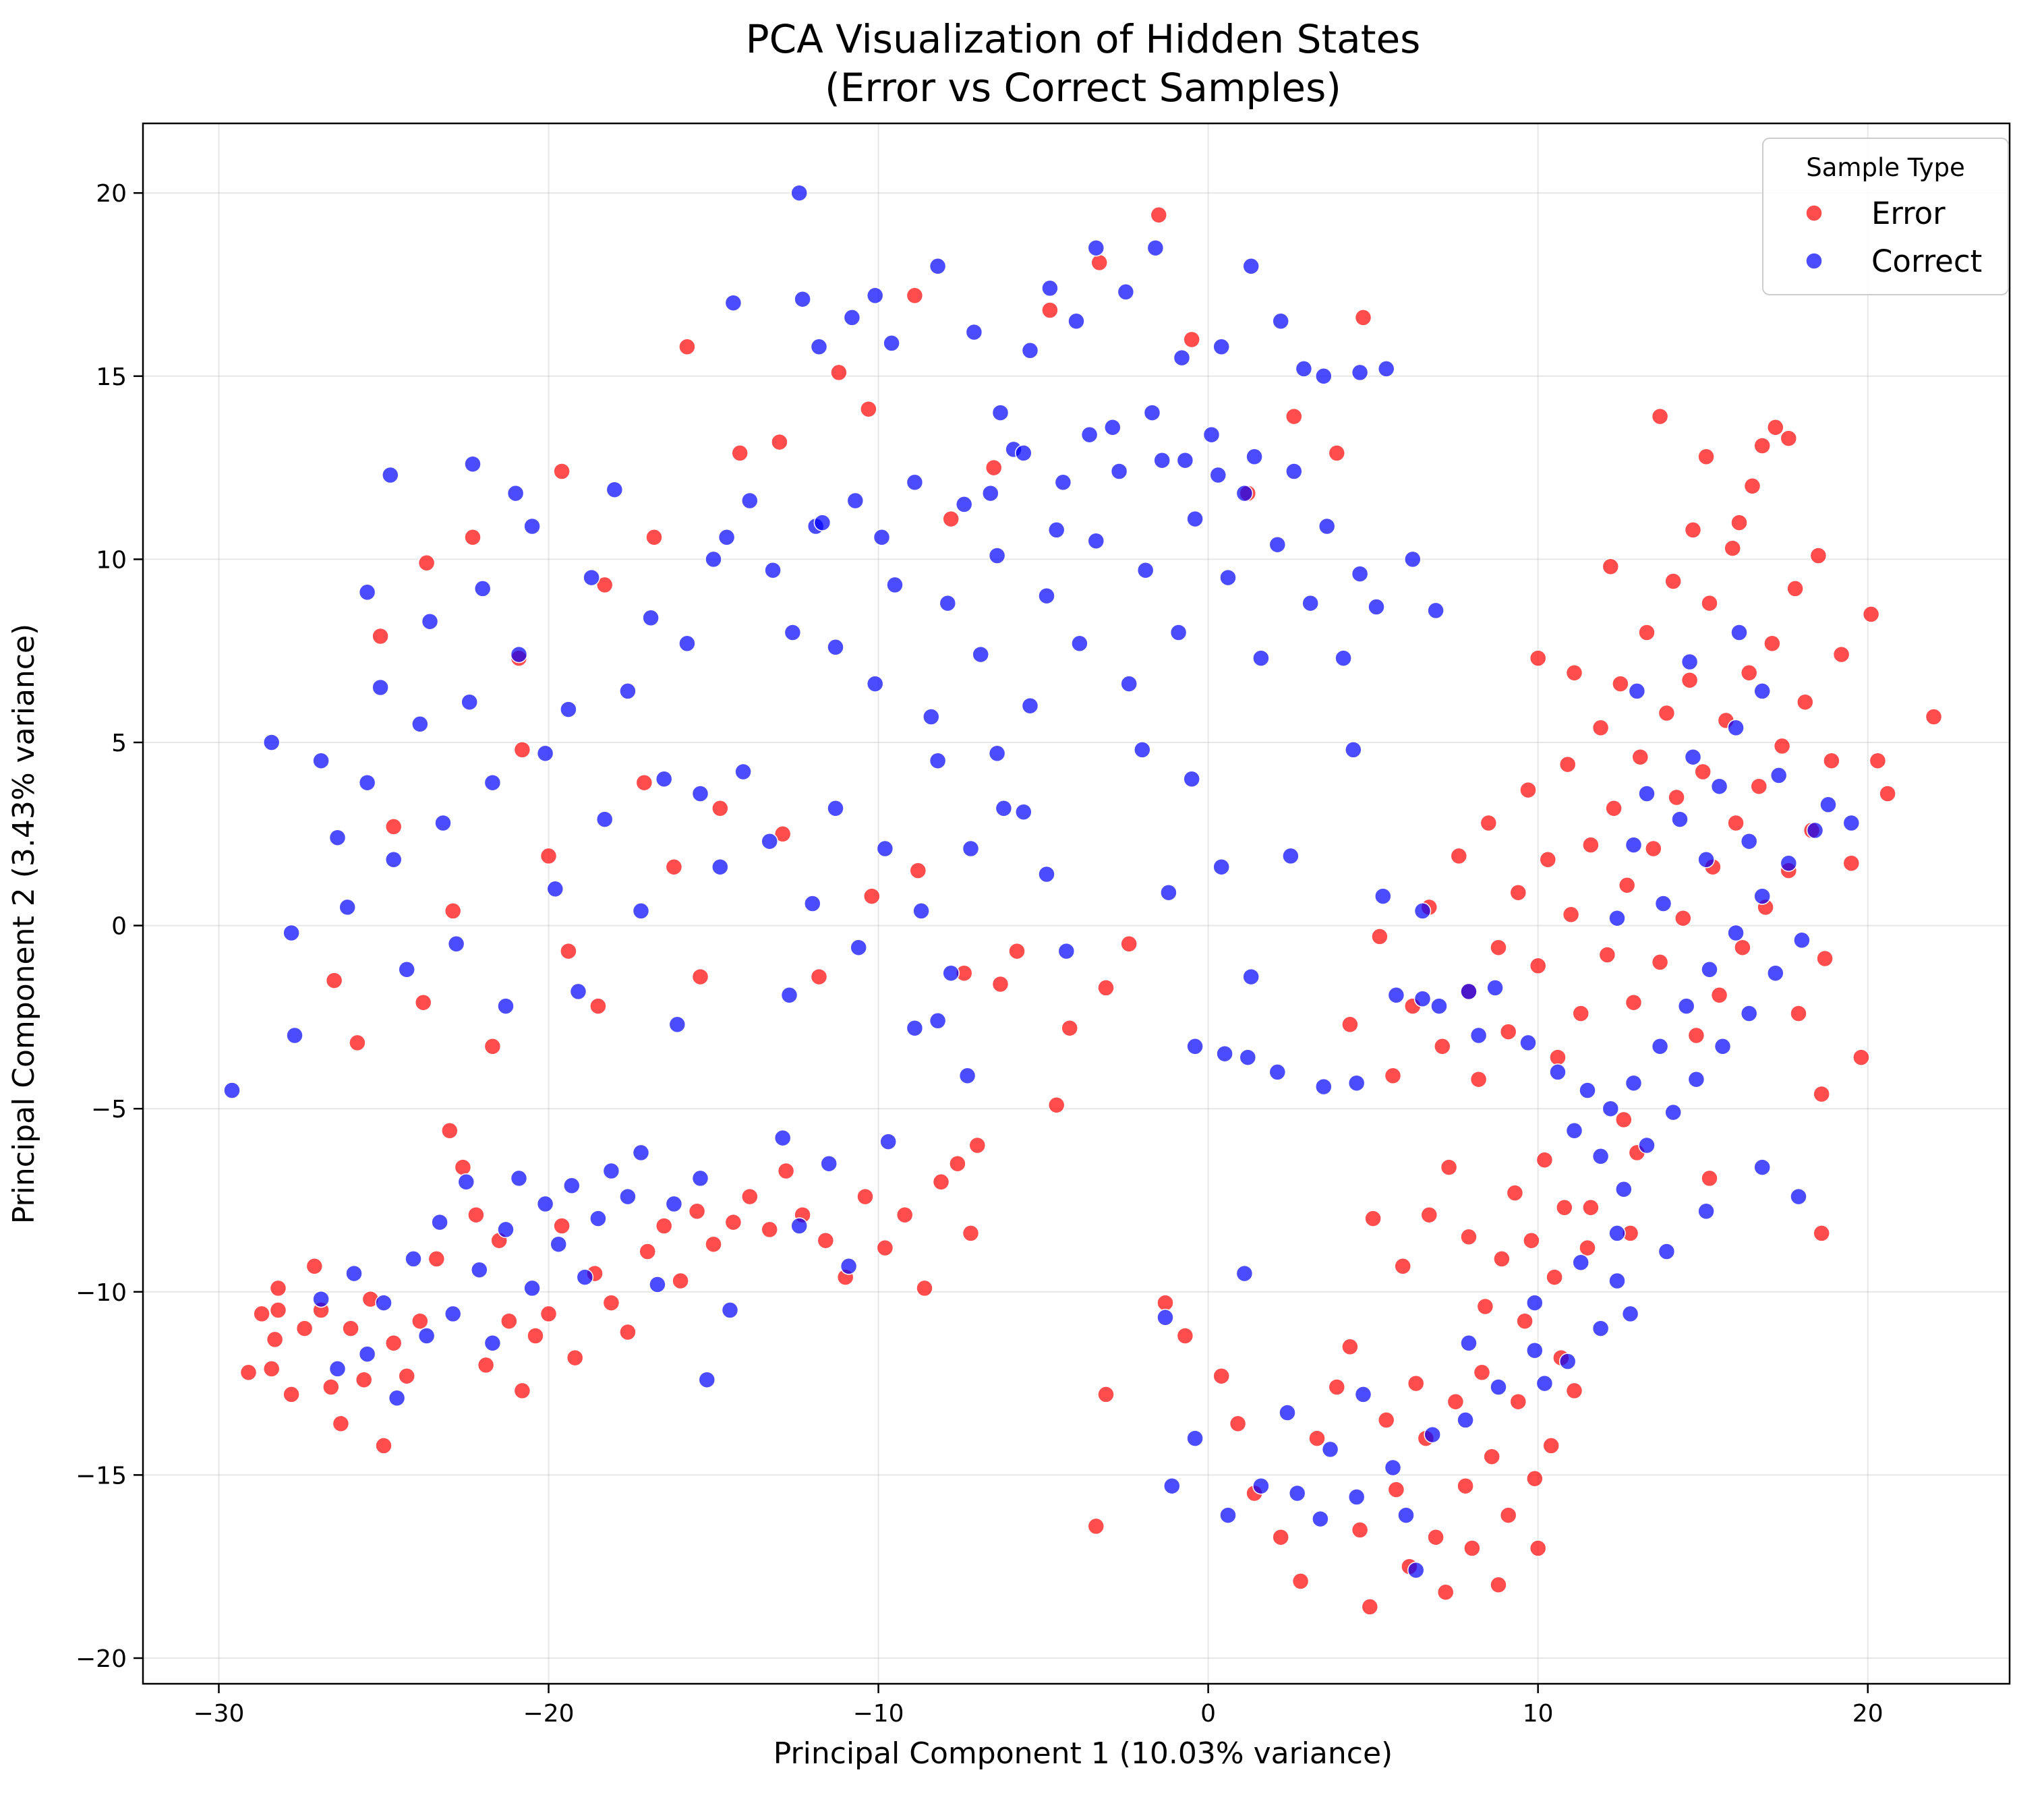  What do you see at coordinates (1083, 88) in the screenshot?
I see `chart-subtitle: (Error vs Correct Samples)` at bounding box center [1083, 88].